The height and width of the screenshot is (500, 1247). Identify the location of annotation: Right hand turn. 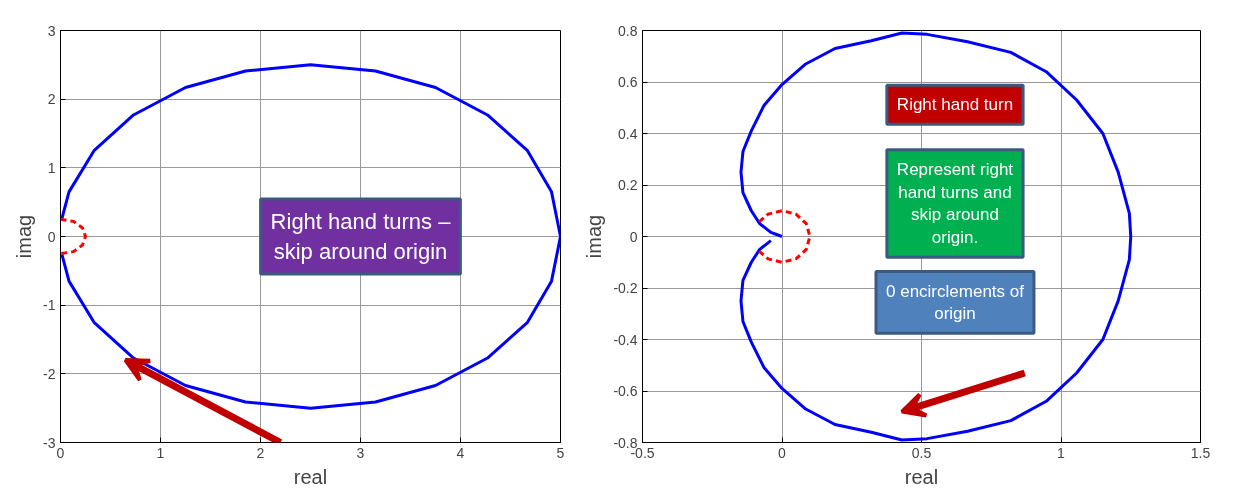
(955, 105).